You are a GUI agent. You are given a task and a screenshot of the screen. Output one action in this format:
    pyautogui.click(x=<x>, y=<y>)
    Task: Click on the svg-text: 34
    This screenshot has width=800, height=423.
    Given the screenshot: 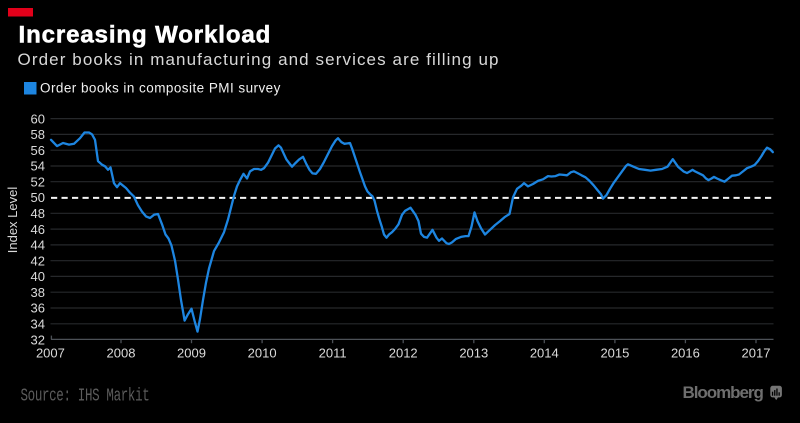 What is the action you would take?
    pyautogui.click(x=38, y=324)
    